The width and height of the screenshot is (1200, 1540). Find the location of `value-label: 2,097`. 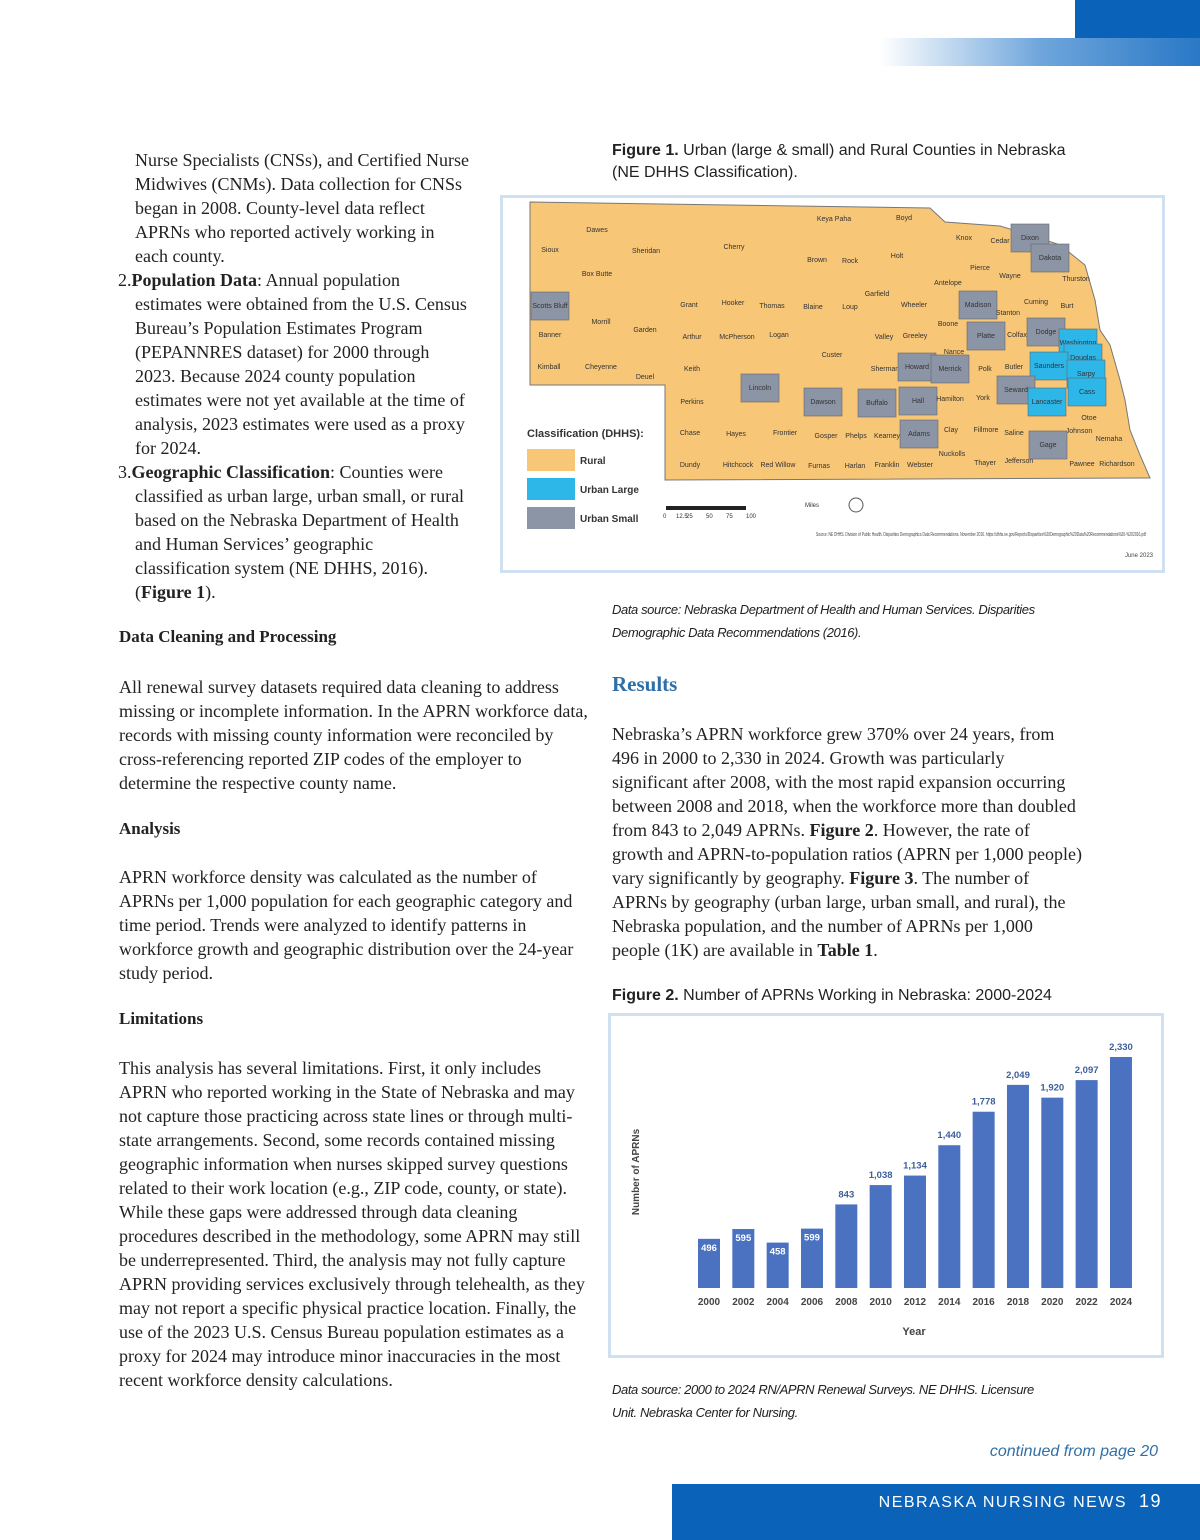

value-label: 2,097 is located at coordinates (1087, 1070).